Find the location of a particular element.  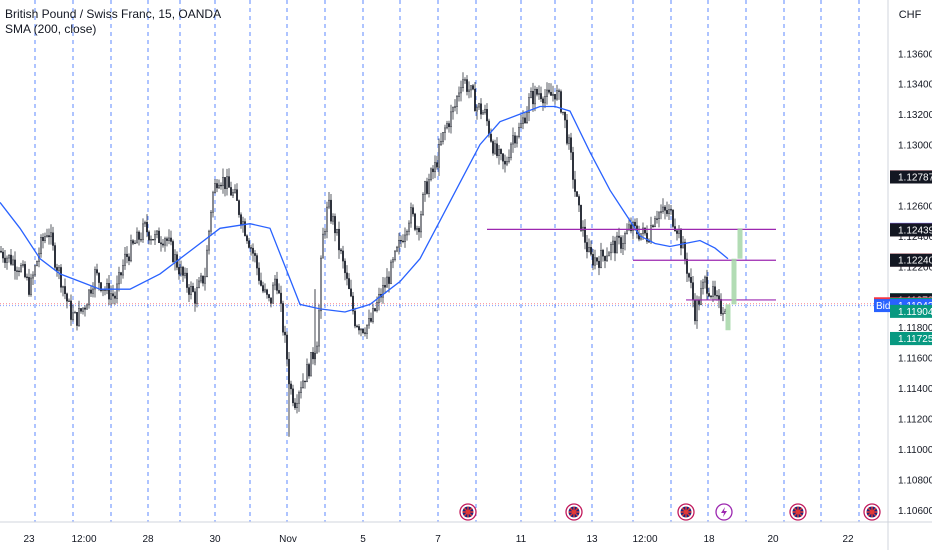

price-tick-label: 1.10800 is located at coordinates (915, 480).